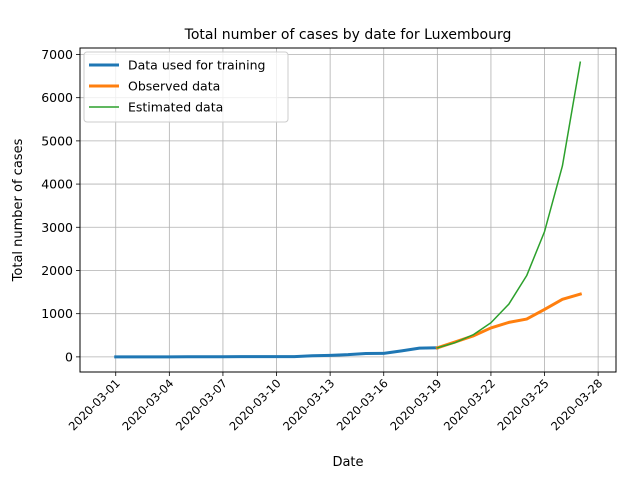 The image size is (640, 478). What do you see at coordinates (469, 404) in the screenshot?
I see `x-tick-label: 2020-03-22` at bounding box center [469, 404].